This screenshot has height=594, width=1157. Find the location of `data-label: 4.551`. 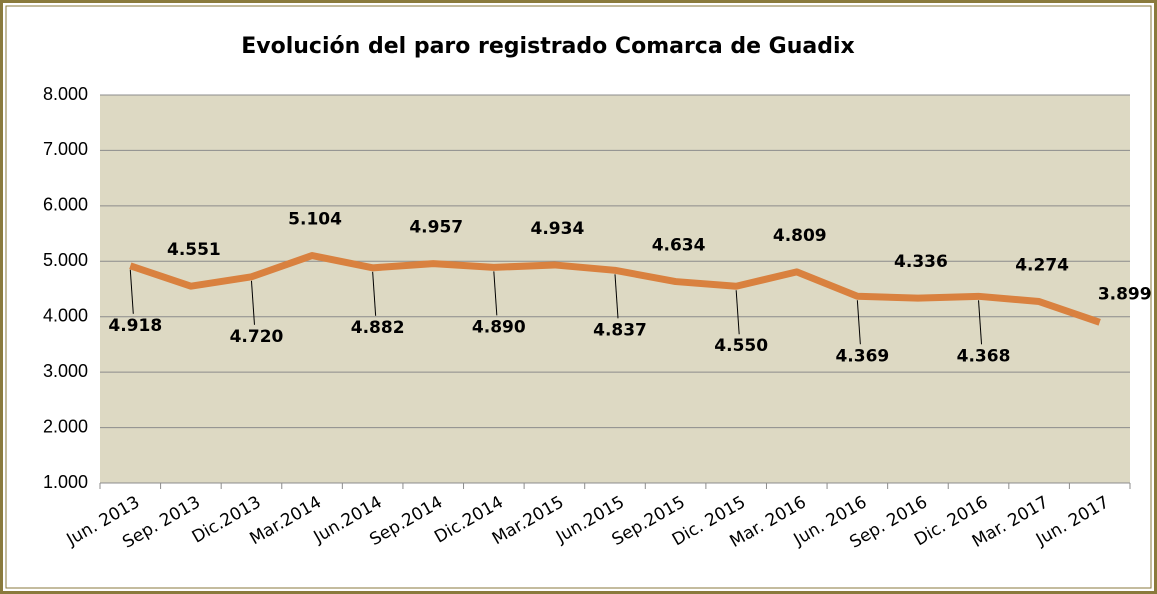

data-label: 4.551 is located at coordinates (194, 250).